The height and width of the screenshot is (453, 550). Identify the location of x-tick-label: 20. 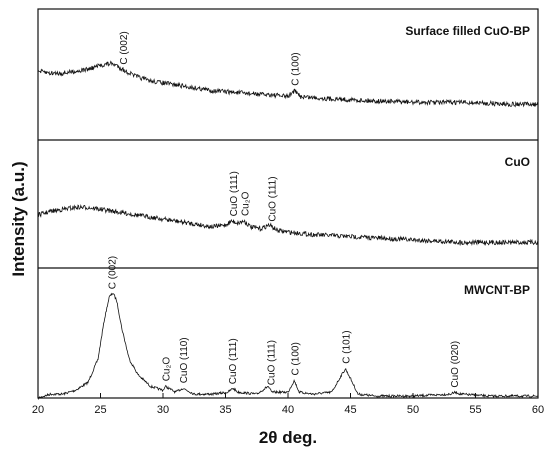
(38, 410).